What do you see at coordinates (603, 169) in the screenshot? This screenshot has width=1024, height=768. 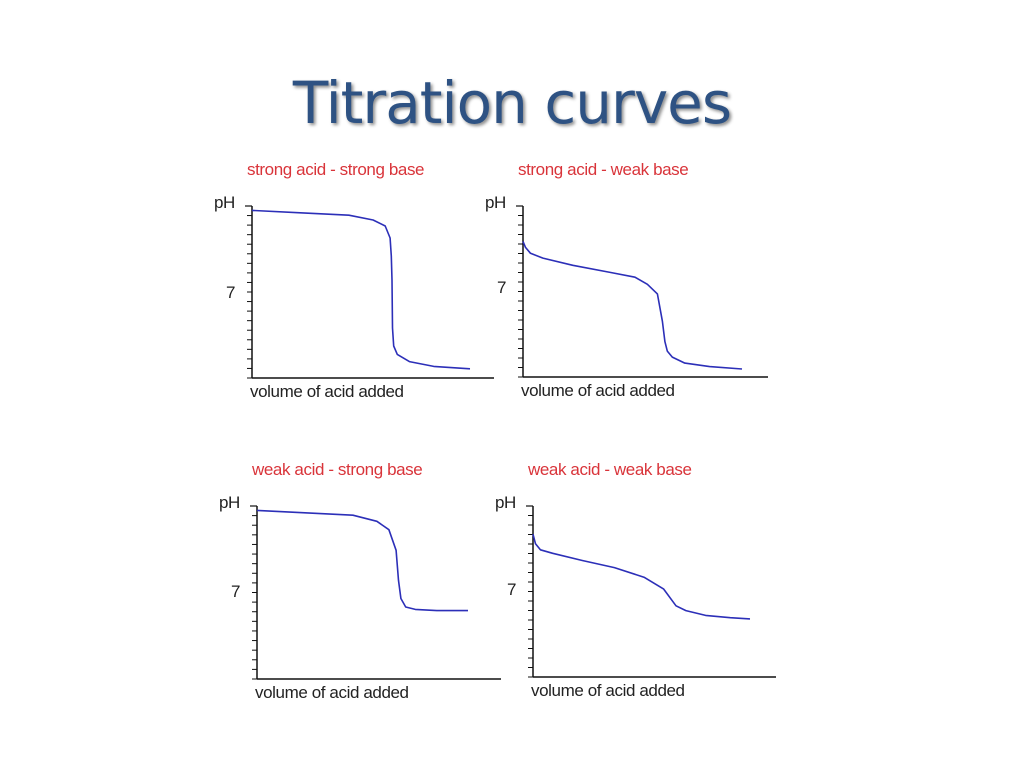 I see `chart-title: strong acid - weak base` at bounding box center [603, 169].